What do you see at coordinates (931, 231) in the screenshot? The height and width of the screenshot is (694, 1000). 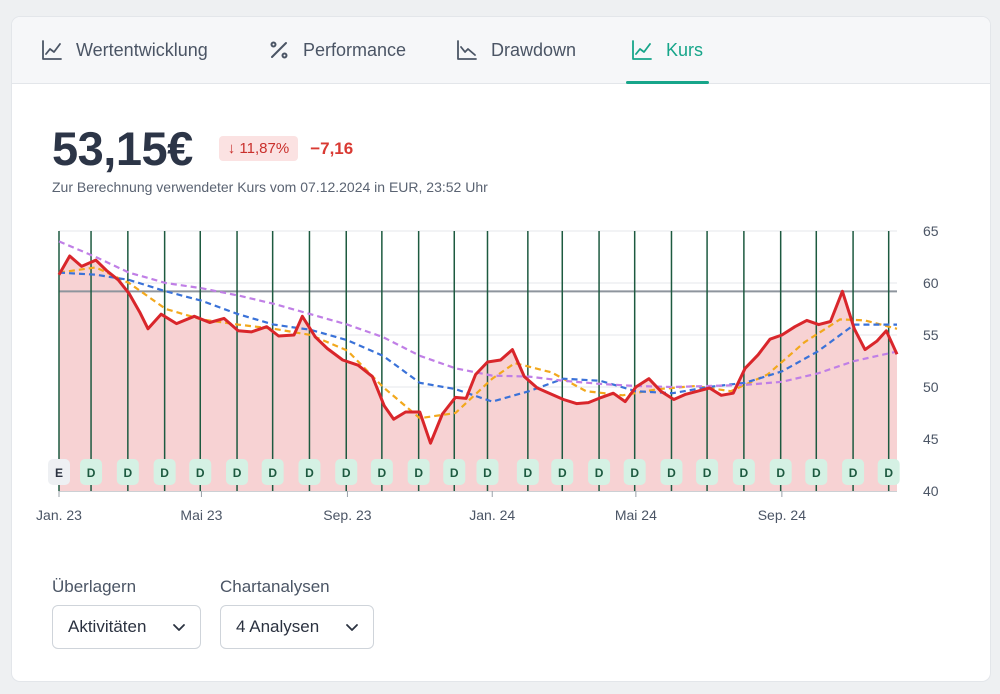 I see `y-tick-label: 65` at bounding box center [931, 231].